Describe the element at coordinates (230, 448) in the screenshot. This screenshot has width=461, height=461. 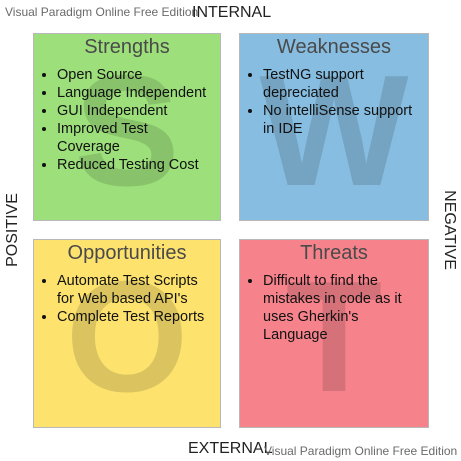
I see `axis-label-external: EXTERNAL` at that location.